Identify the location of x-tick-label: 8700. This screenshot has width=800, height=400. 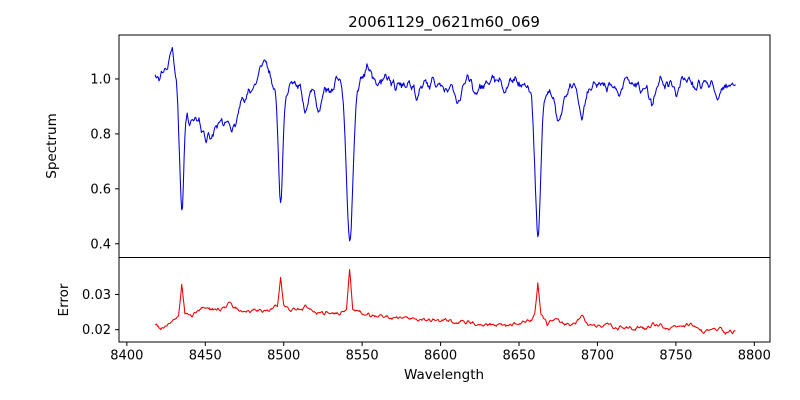
(597, 356).